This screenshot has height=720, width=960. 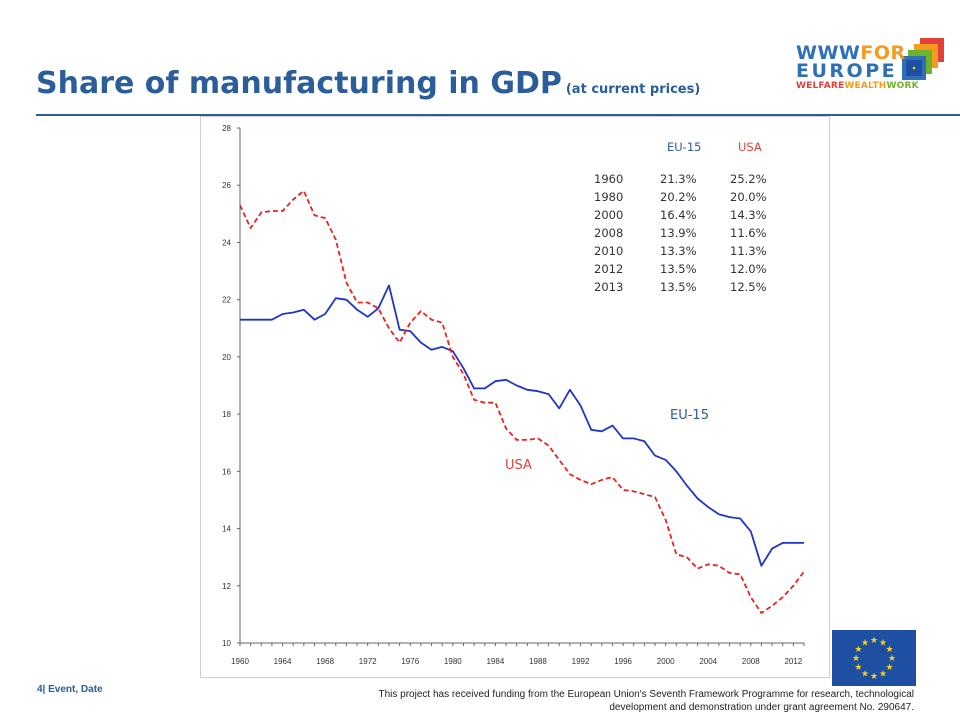 I want to click on x-tick-label: 1988, so click(x=538, y=661).